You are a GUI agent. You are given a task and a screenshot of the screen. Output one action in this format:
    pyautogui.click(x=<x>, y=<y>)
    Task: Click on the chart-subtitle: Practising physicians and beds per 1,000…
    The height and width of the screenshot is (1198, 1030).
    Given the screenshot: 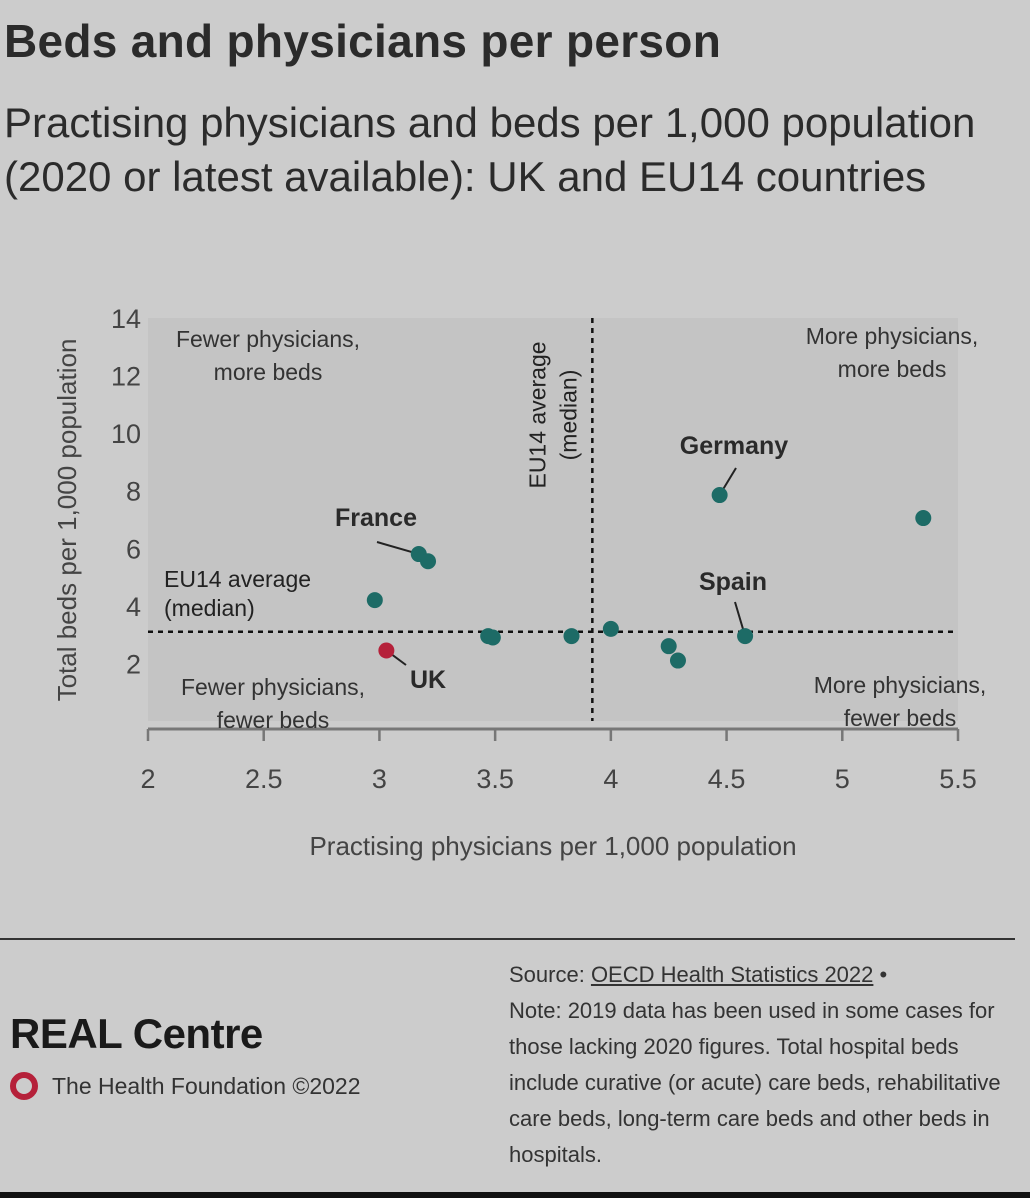 What is the action you would take?
    pyautogui.click(x=490, y=149)
    